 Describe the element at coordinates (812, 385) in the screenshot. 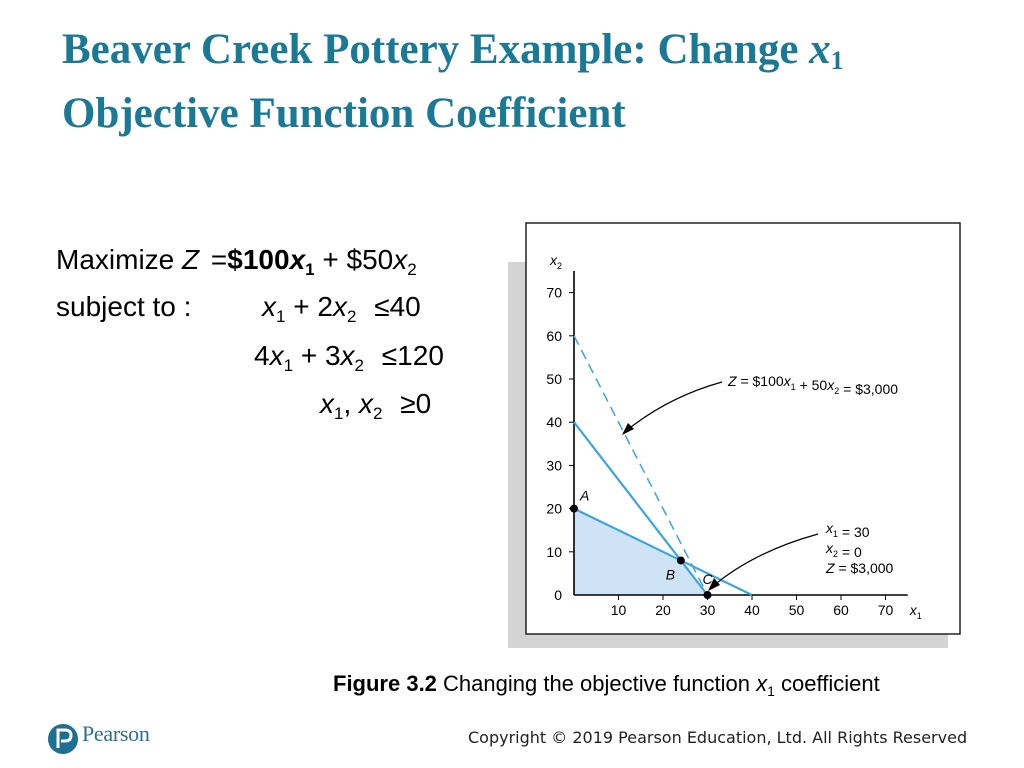

I see `annotation-objective: Z = $100x1 + 50x2 = $3,000` at that location.